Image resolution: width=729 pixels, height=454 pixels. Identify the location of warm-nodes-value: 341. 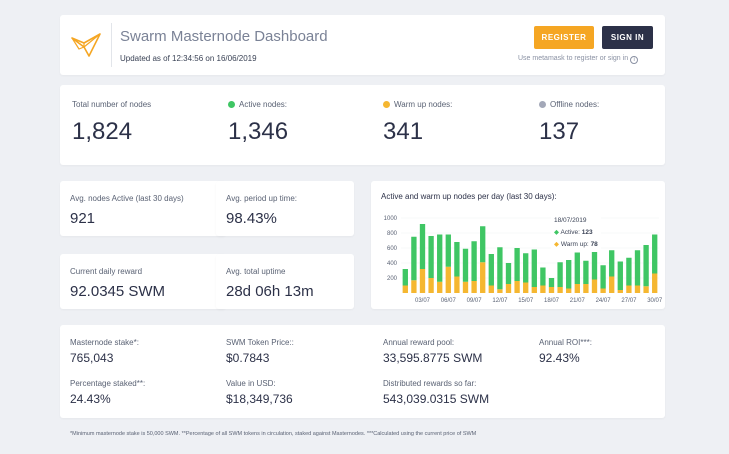
(403, 131).